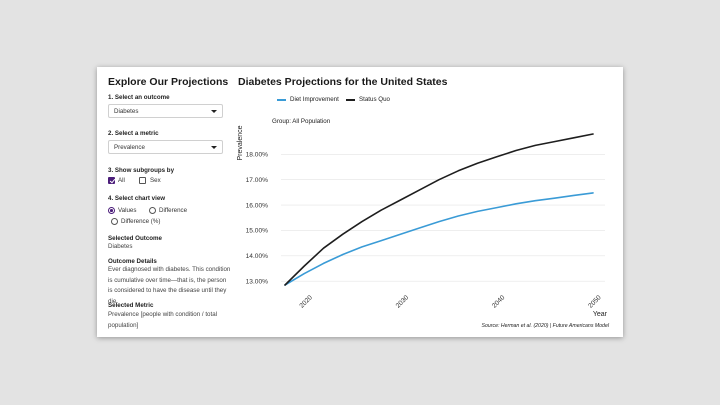 The height and width of the screenshot is (405, 720). Describe the element at coordinates (126, 111) in the screenshot. I see `outcome-select-value: Diabetes` at that location.